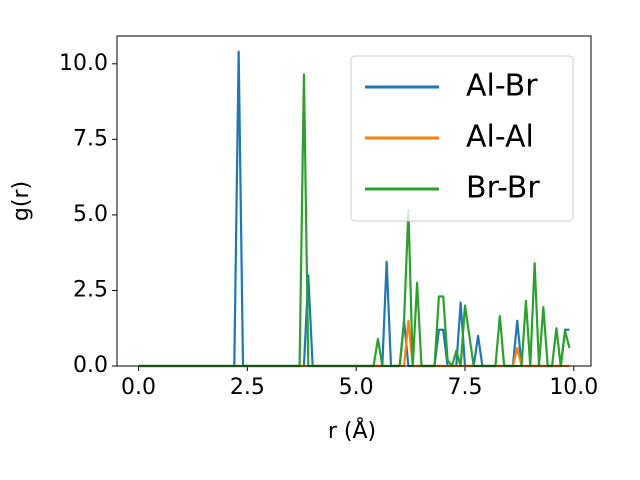 This screenshot has height=480, width=640. What do you see at coordinates (90, 214) in the screenshot?
I see `y-tick-label: 5.0` at bounding box center [90, 214].